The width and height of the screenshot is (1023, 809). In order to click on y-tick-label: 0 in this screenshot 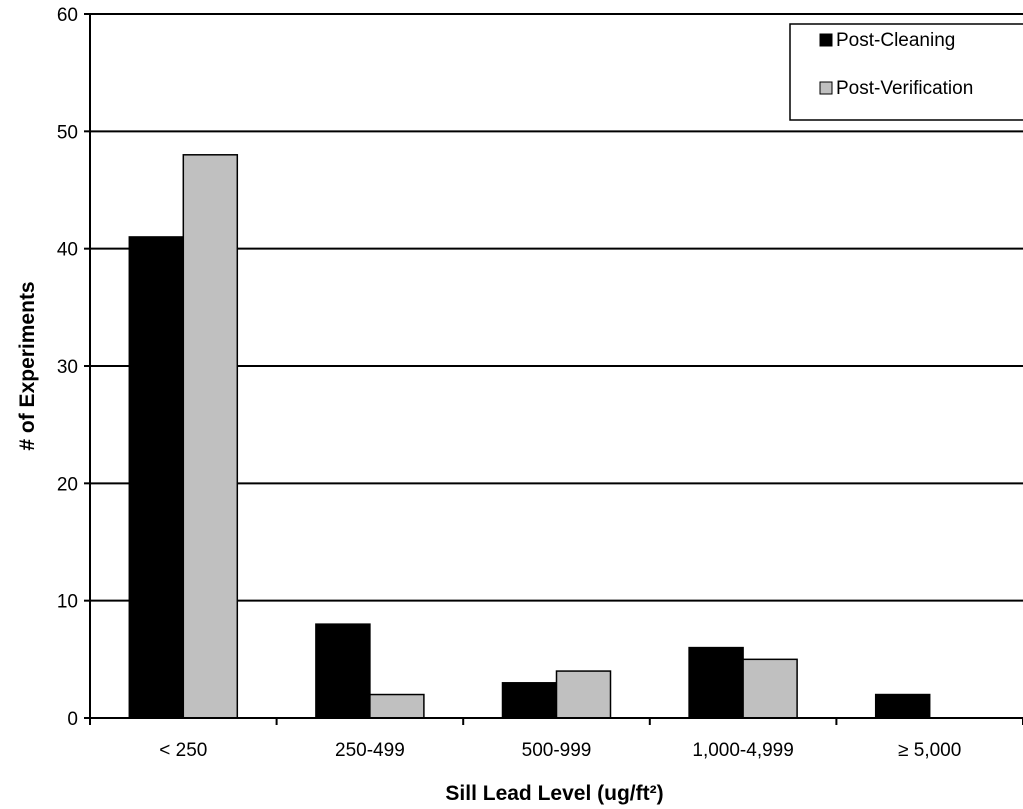, I will do `click(72, 719)`.